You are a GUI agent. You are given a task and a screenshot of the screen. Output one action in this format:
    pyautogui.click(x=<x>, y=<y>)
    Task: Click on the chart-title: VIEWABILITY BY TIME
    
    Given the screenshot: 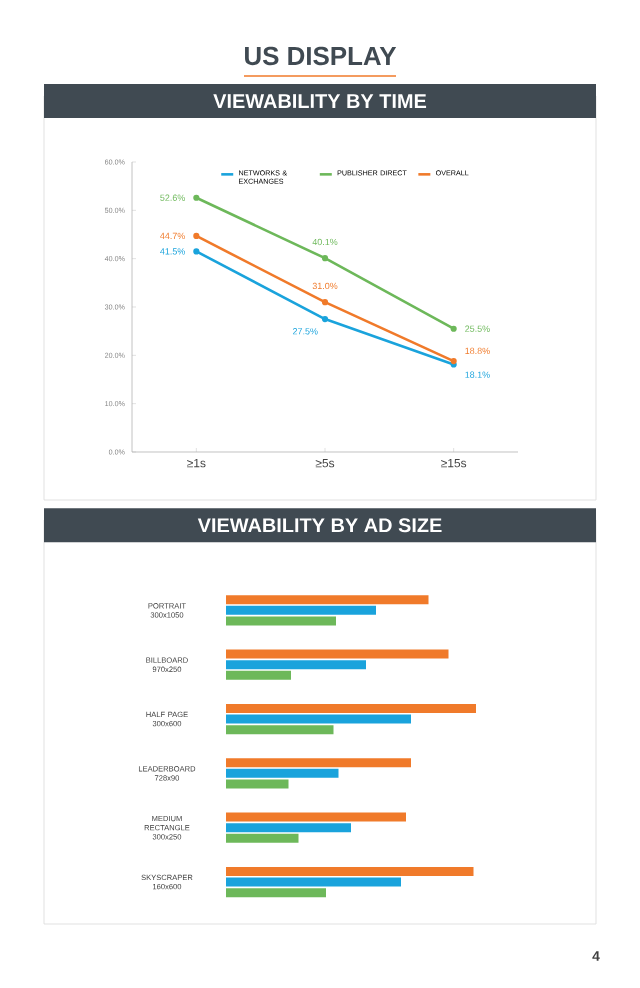 What is the action you would take?
    pyautogui.click(x=320, y=101)
    